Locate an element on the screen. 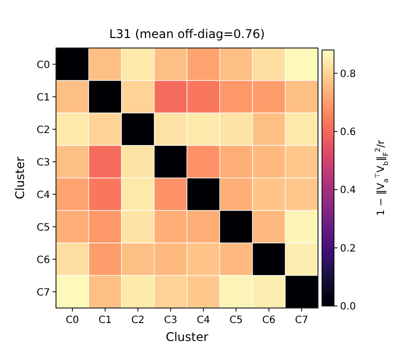  x-tick-label: C7 is located at coordinates (301, 320).